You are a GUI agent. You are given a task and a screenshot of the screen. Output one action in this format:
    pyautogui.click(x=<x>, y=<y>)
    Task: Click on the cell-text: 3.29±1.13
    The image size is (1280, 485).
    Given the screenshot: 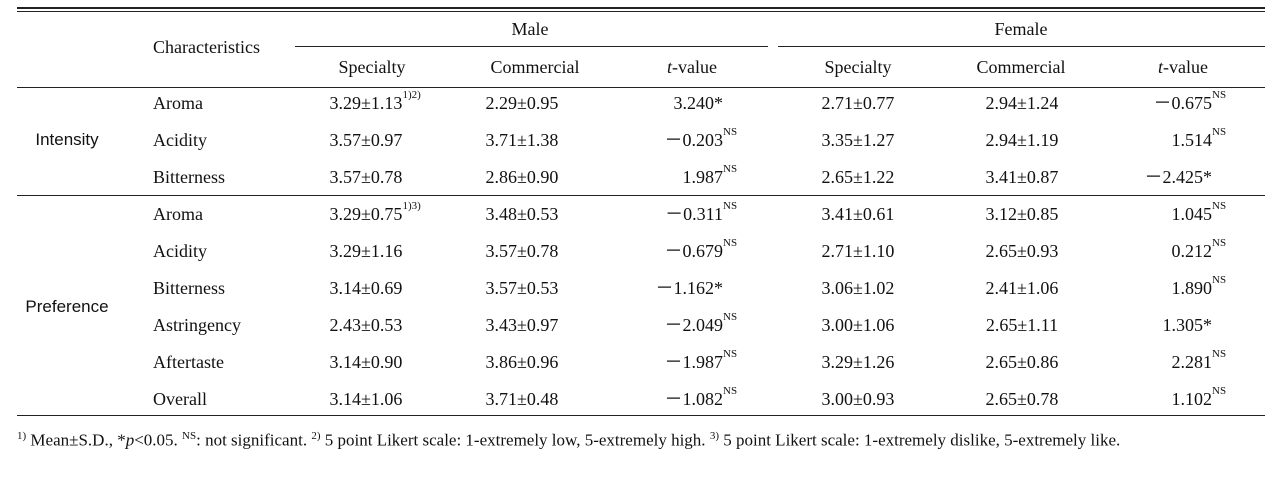 What is the action you would take?
    pyautogui.click(x=366, y=103)
    